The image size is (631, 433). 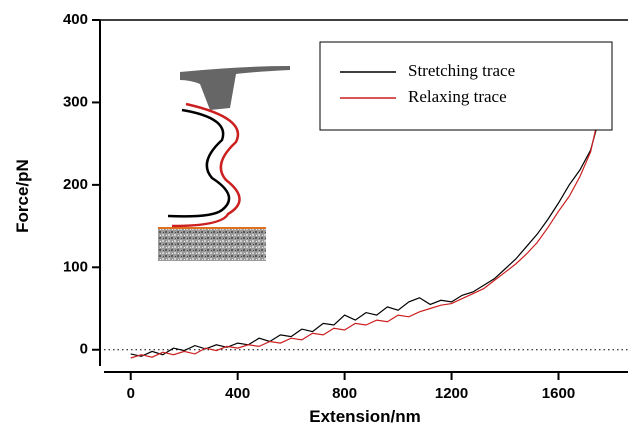 What do you see at coordinates (461, 70) in the screenshot?
I see `legend-label: Stretching trace` at bounding box center [461, 70].